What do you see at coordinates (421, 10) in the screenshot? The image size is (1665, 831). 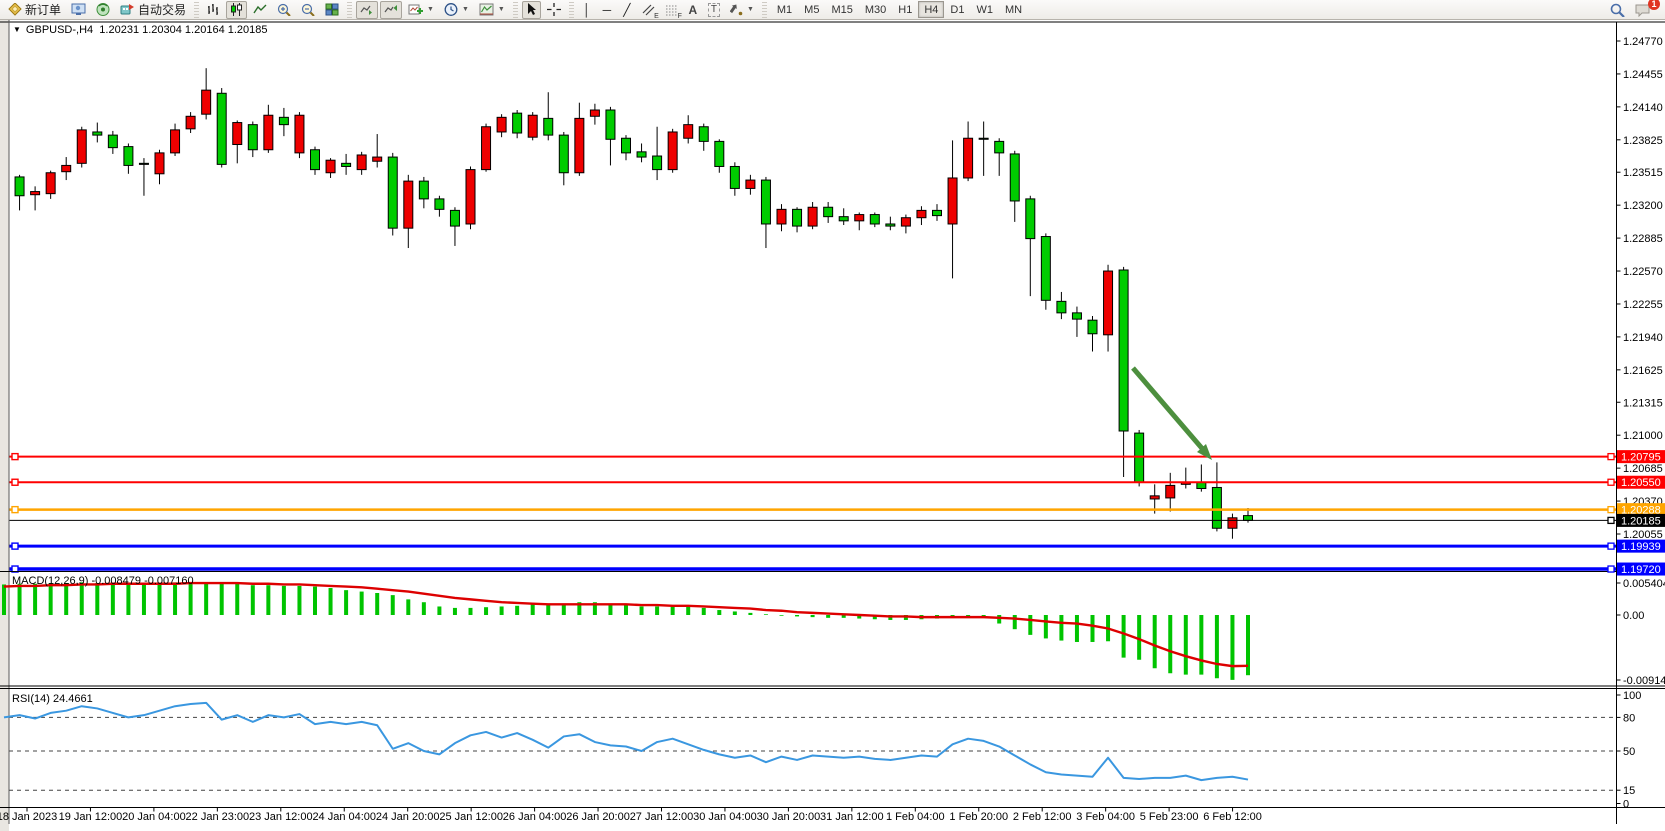 I see `new-chart-button: ▼` at bounding box center [421, 10].